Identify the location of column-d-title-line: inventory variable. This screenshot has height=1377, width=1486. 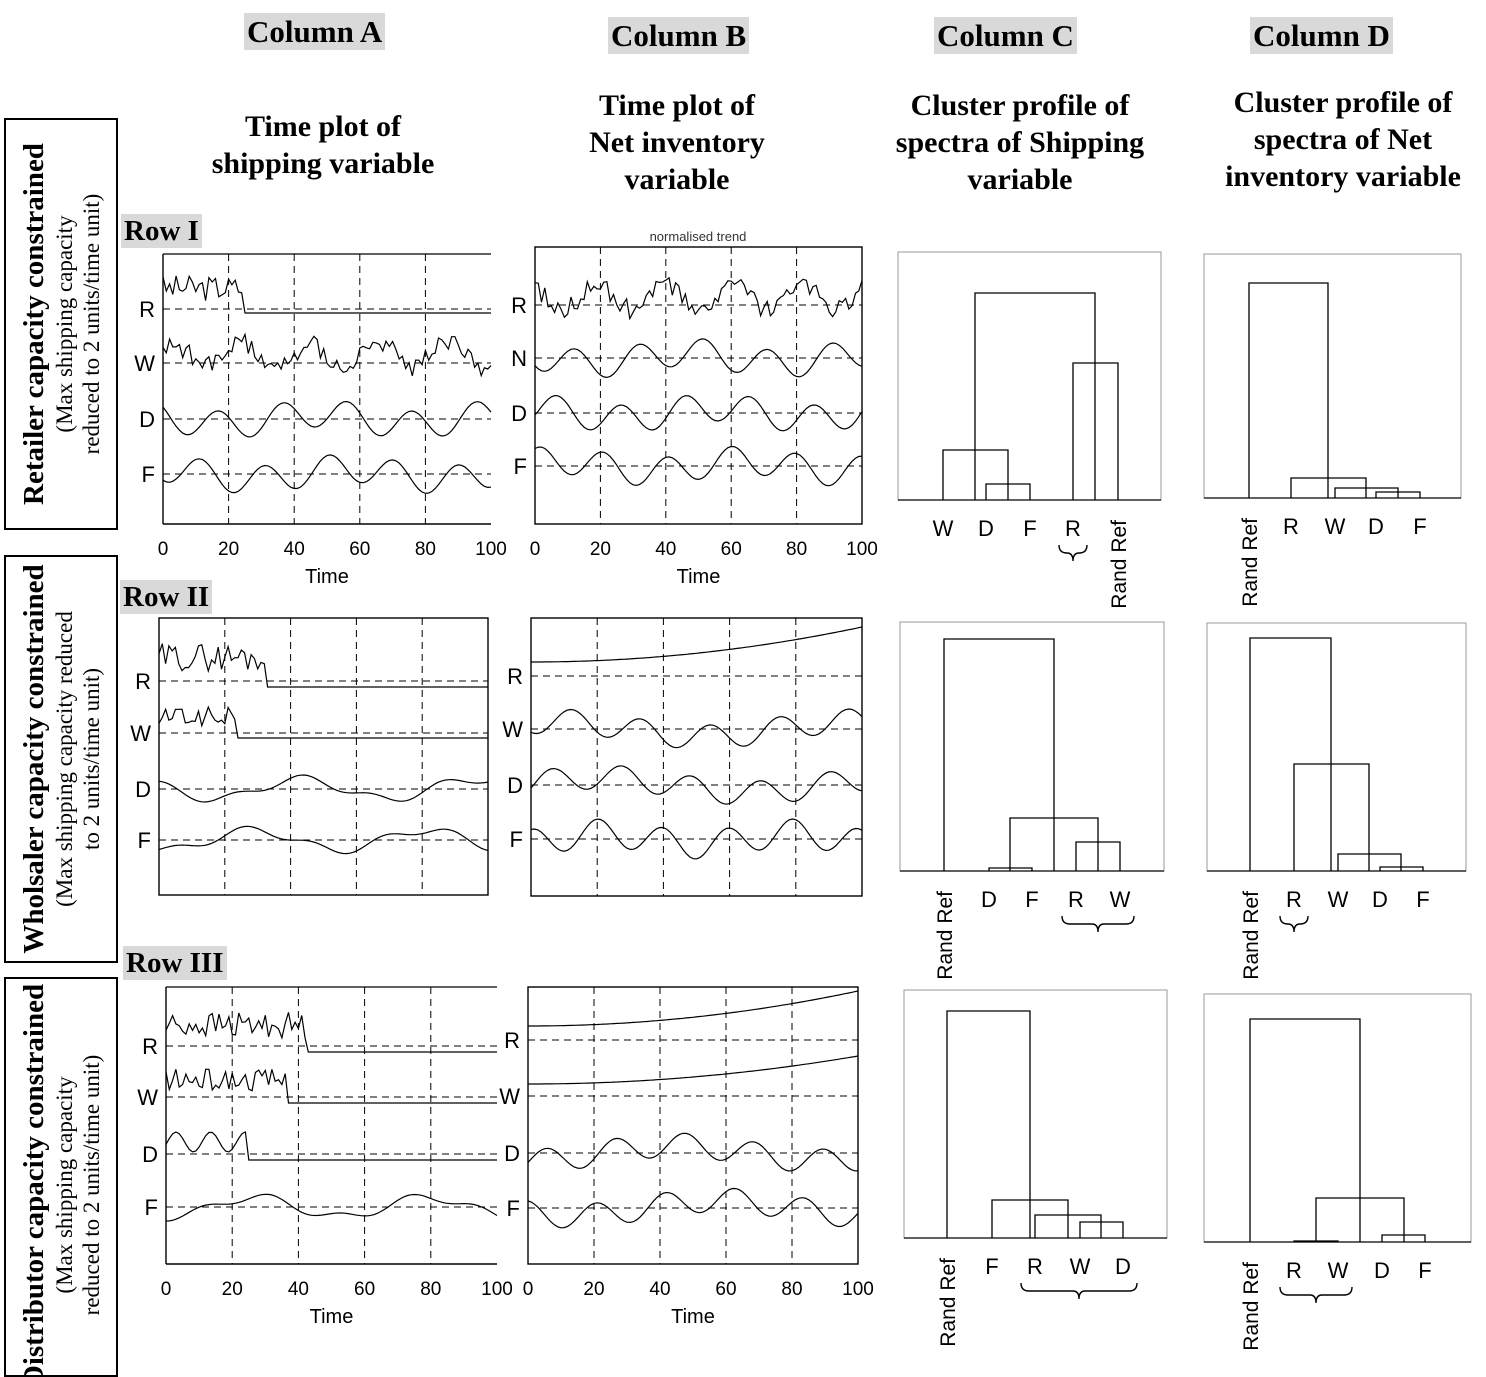
(1343, 176).